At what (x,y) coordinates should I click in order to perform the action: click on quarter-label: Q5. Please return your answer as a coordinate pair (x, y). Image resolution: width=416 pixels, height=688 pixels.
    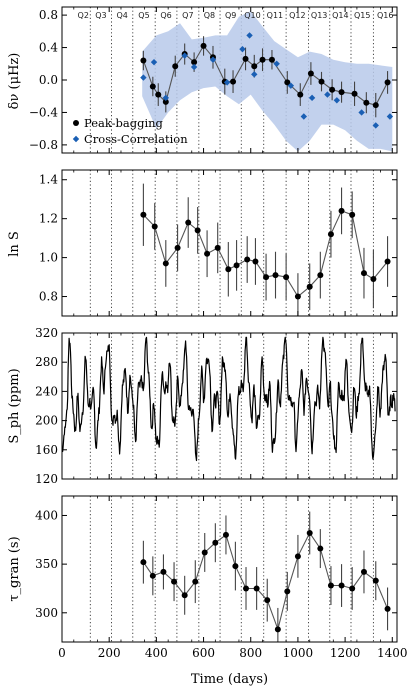
    Looking at the image, I should click on (143, 15).